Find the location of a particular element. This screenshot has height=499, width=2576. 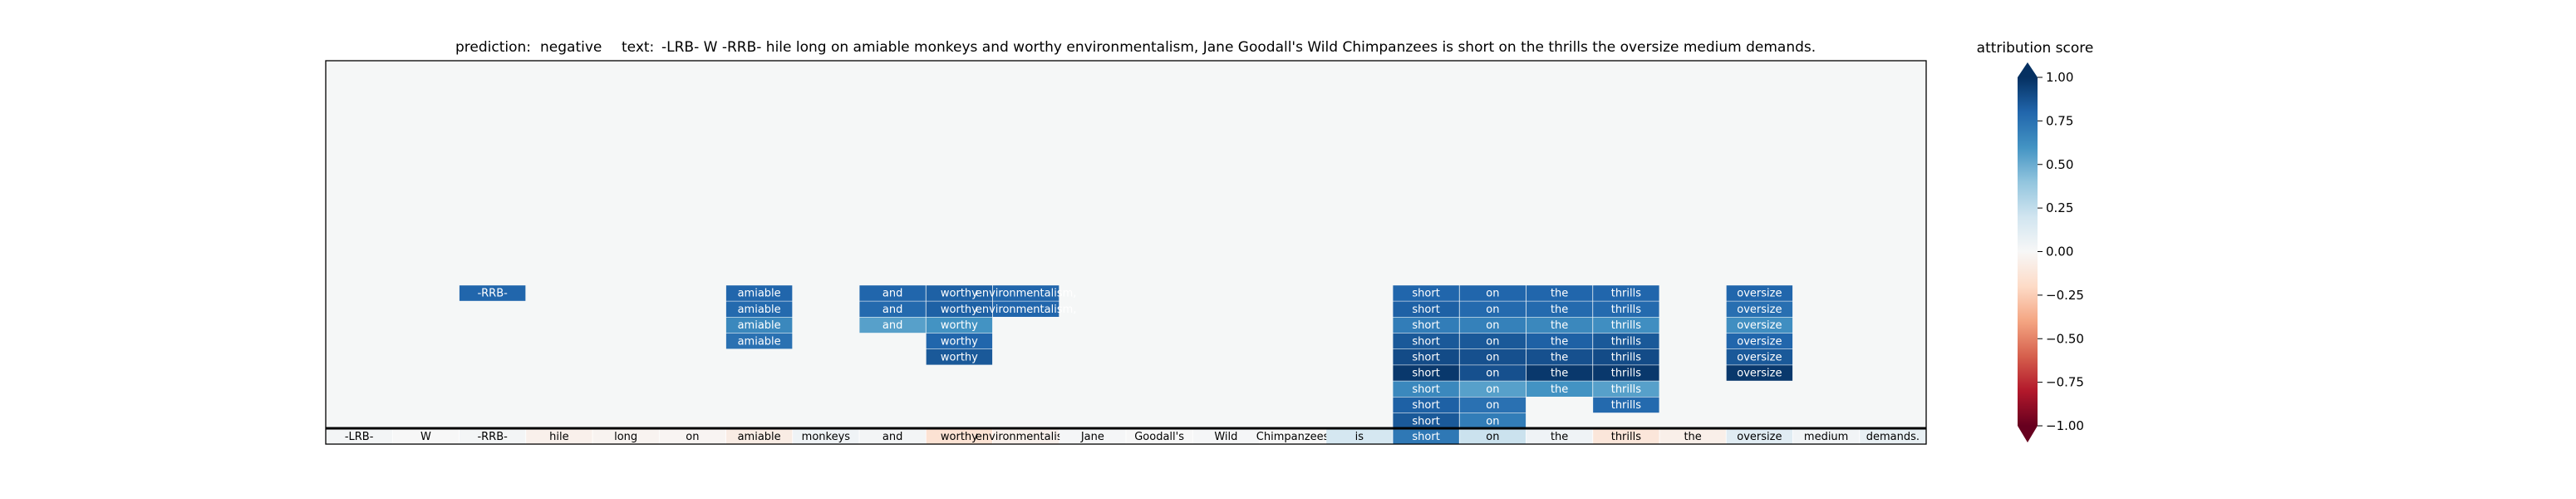

prediction-value: negative is located at coordinates (571, 48).